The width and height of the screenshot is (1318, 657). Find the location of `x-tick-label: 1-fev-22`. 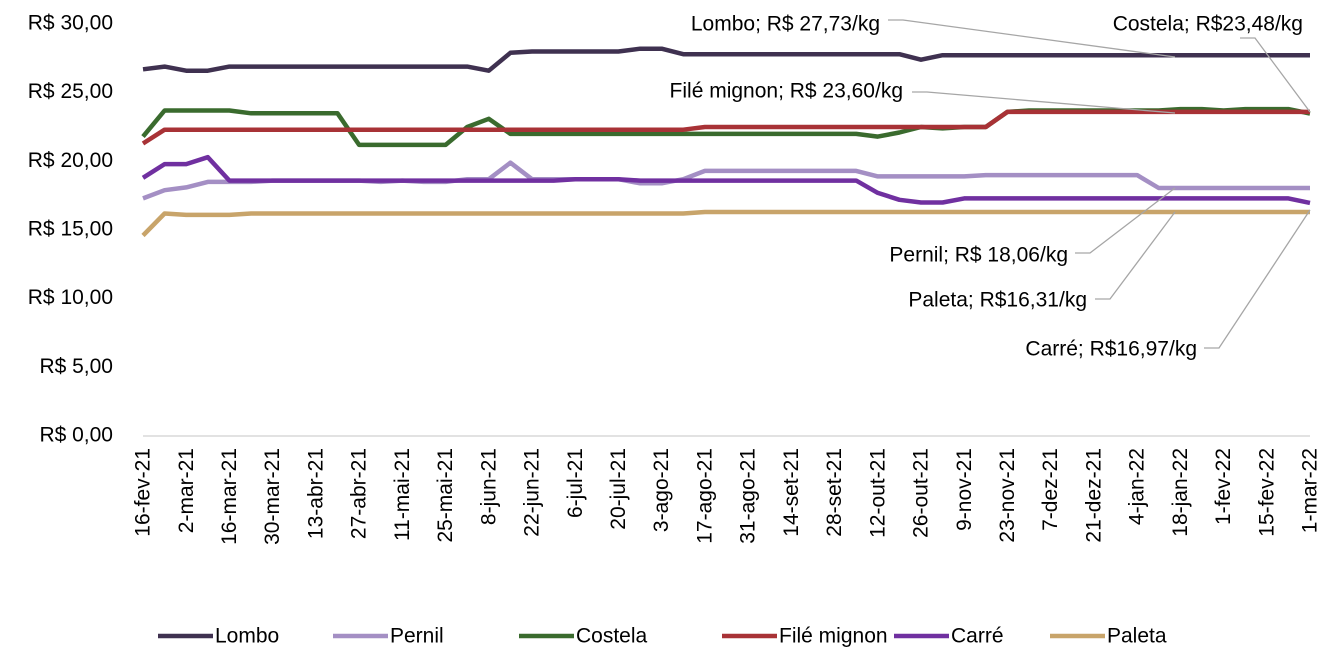

x-tick-label: 1-fev-22 is located at coordinates (1223, 486).